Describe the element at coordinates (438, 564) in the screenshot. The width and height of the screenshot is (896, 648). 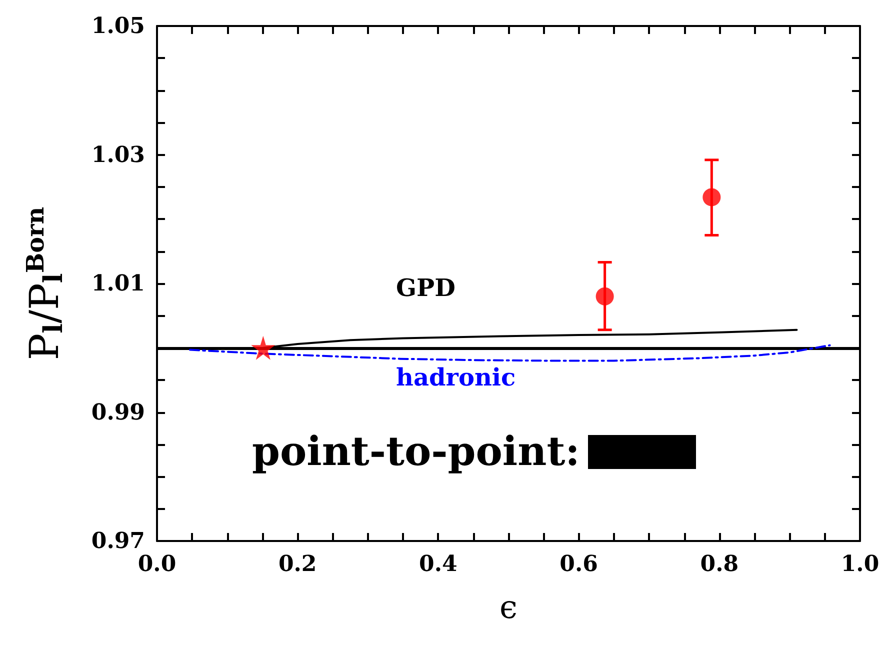
I see `x-tick-label: 0.4` at that location.